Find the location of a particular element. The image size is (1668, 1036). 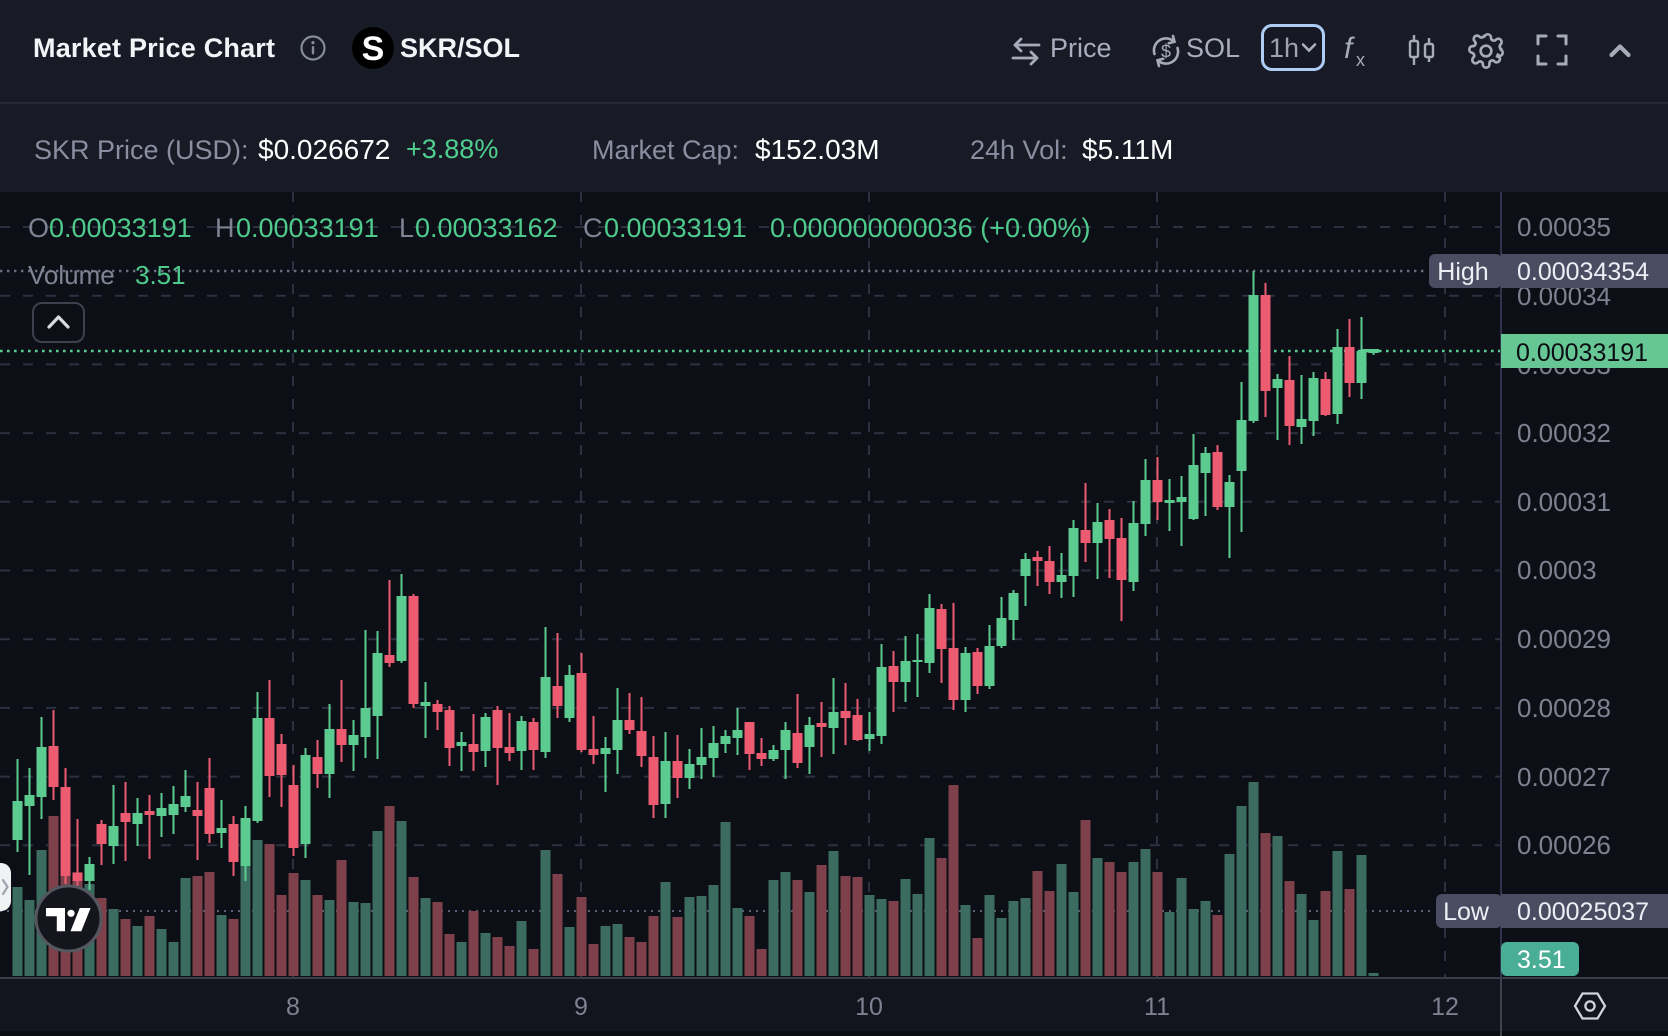

svg-text: 11 is located at coordinates (1157, 1007).